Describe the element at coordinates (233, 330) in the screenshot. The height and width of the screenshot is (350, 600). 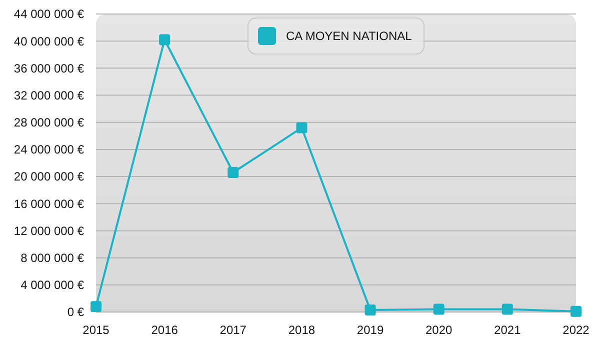
I see `x-tick-label: 2017` at that location.